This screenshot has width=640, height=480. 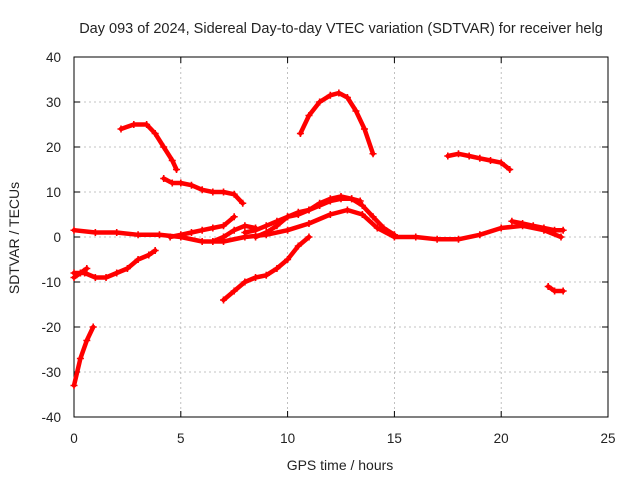 What do you see at coordinates (53, 102) in the screenshot?
I see `y-tick-label: 30` at bounding box center [53, 102].